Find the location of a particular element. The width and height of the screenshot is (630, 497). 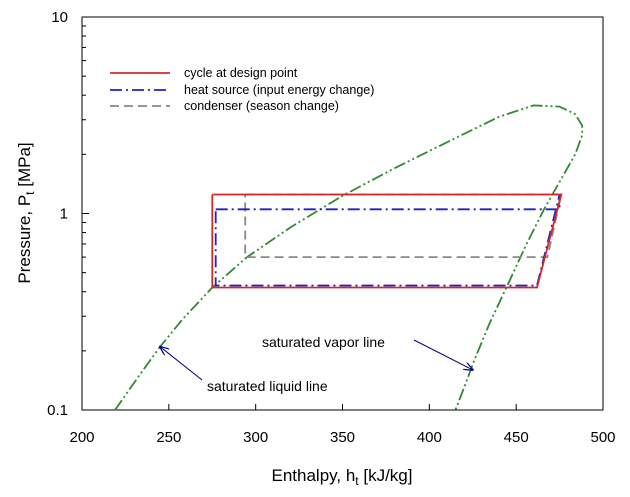

x-tick-label: 450 is located at coordinates (516, 437).